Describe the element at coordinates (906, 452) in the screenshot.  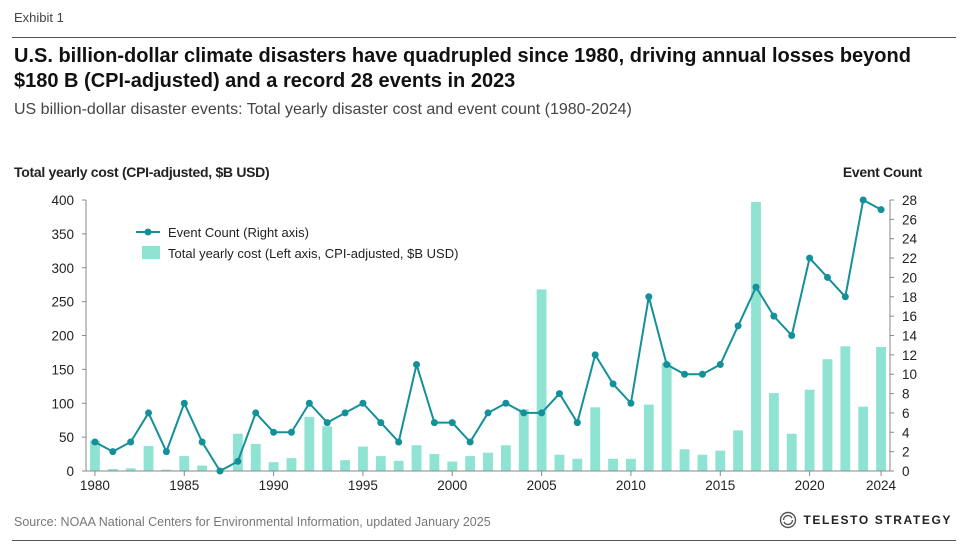
I see `right-tick-label: 2` at that location.